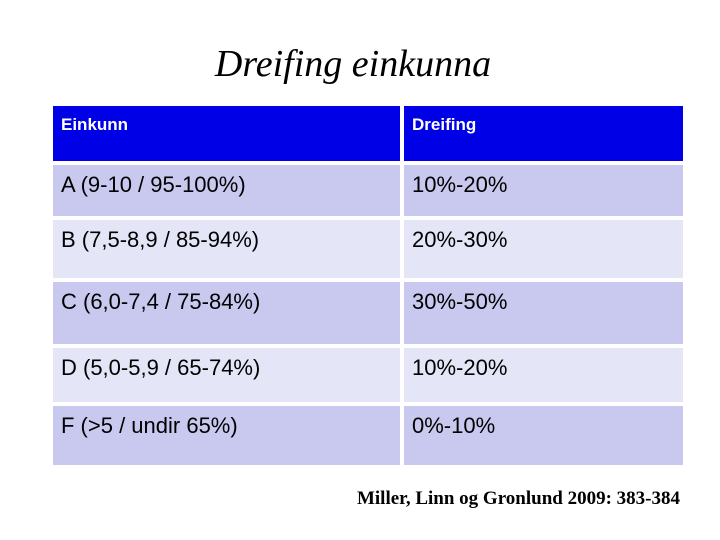 This screenshot has height=540, width=720. What do you see at coordinates (543, 313) in the screenshot?
I see `table-cell-distribution-c: 30%-50%` at bounding box center [543, 313].